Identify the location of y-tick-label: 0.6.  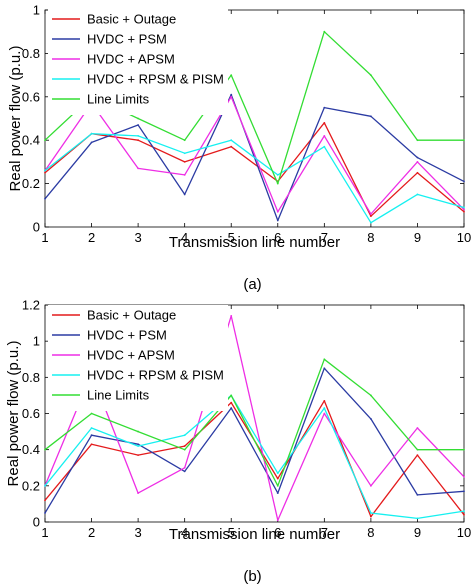
(31, 96).